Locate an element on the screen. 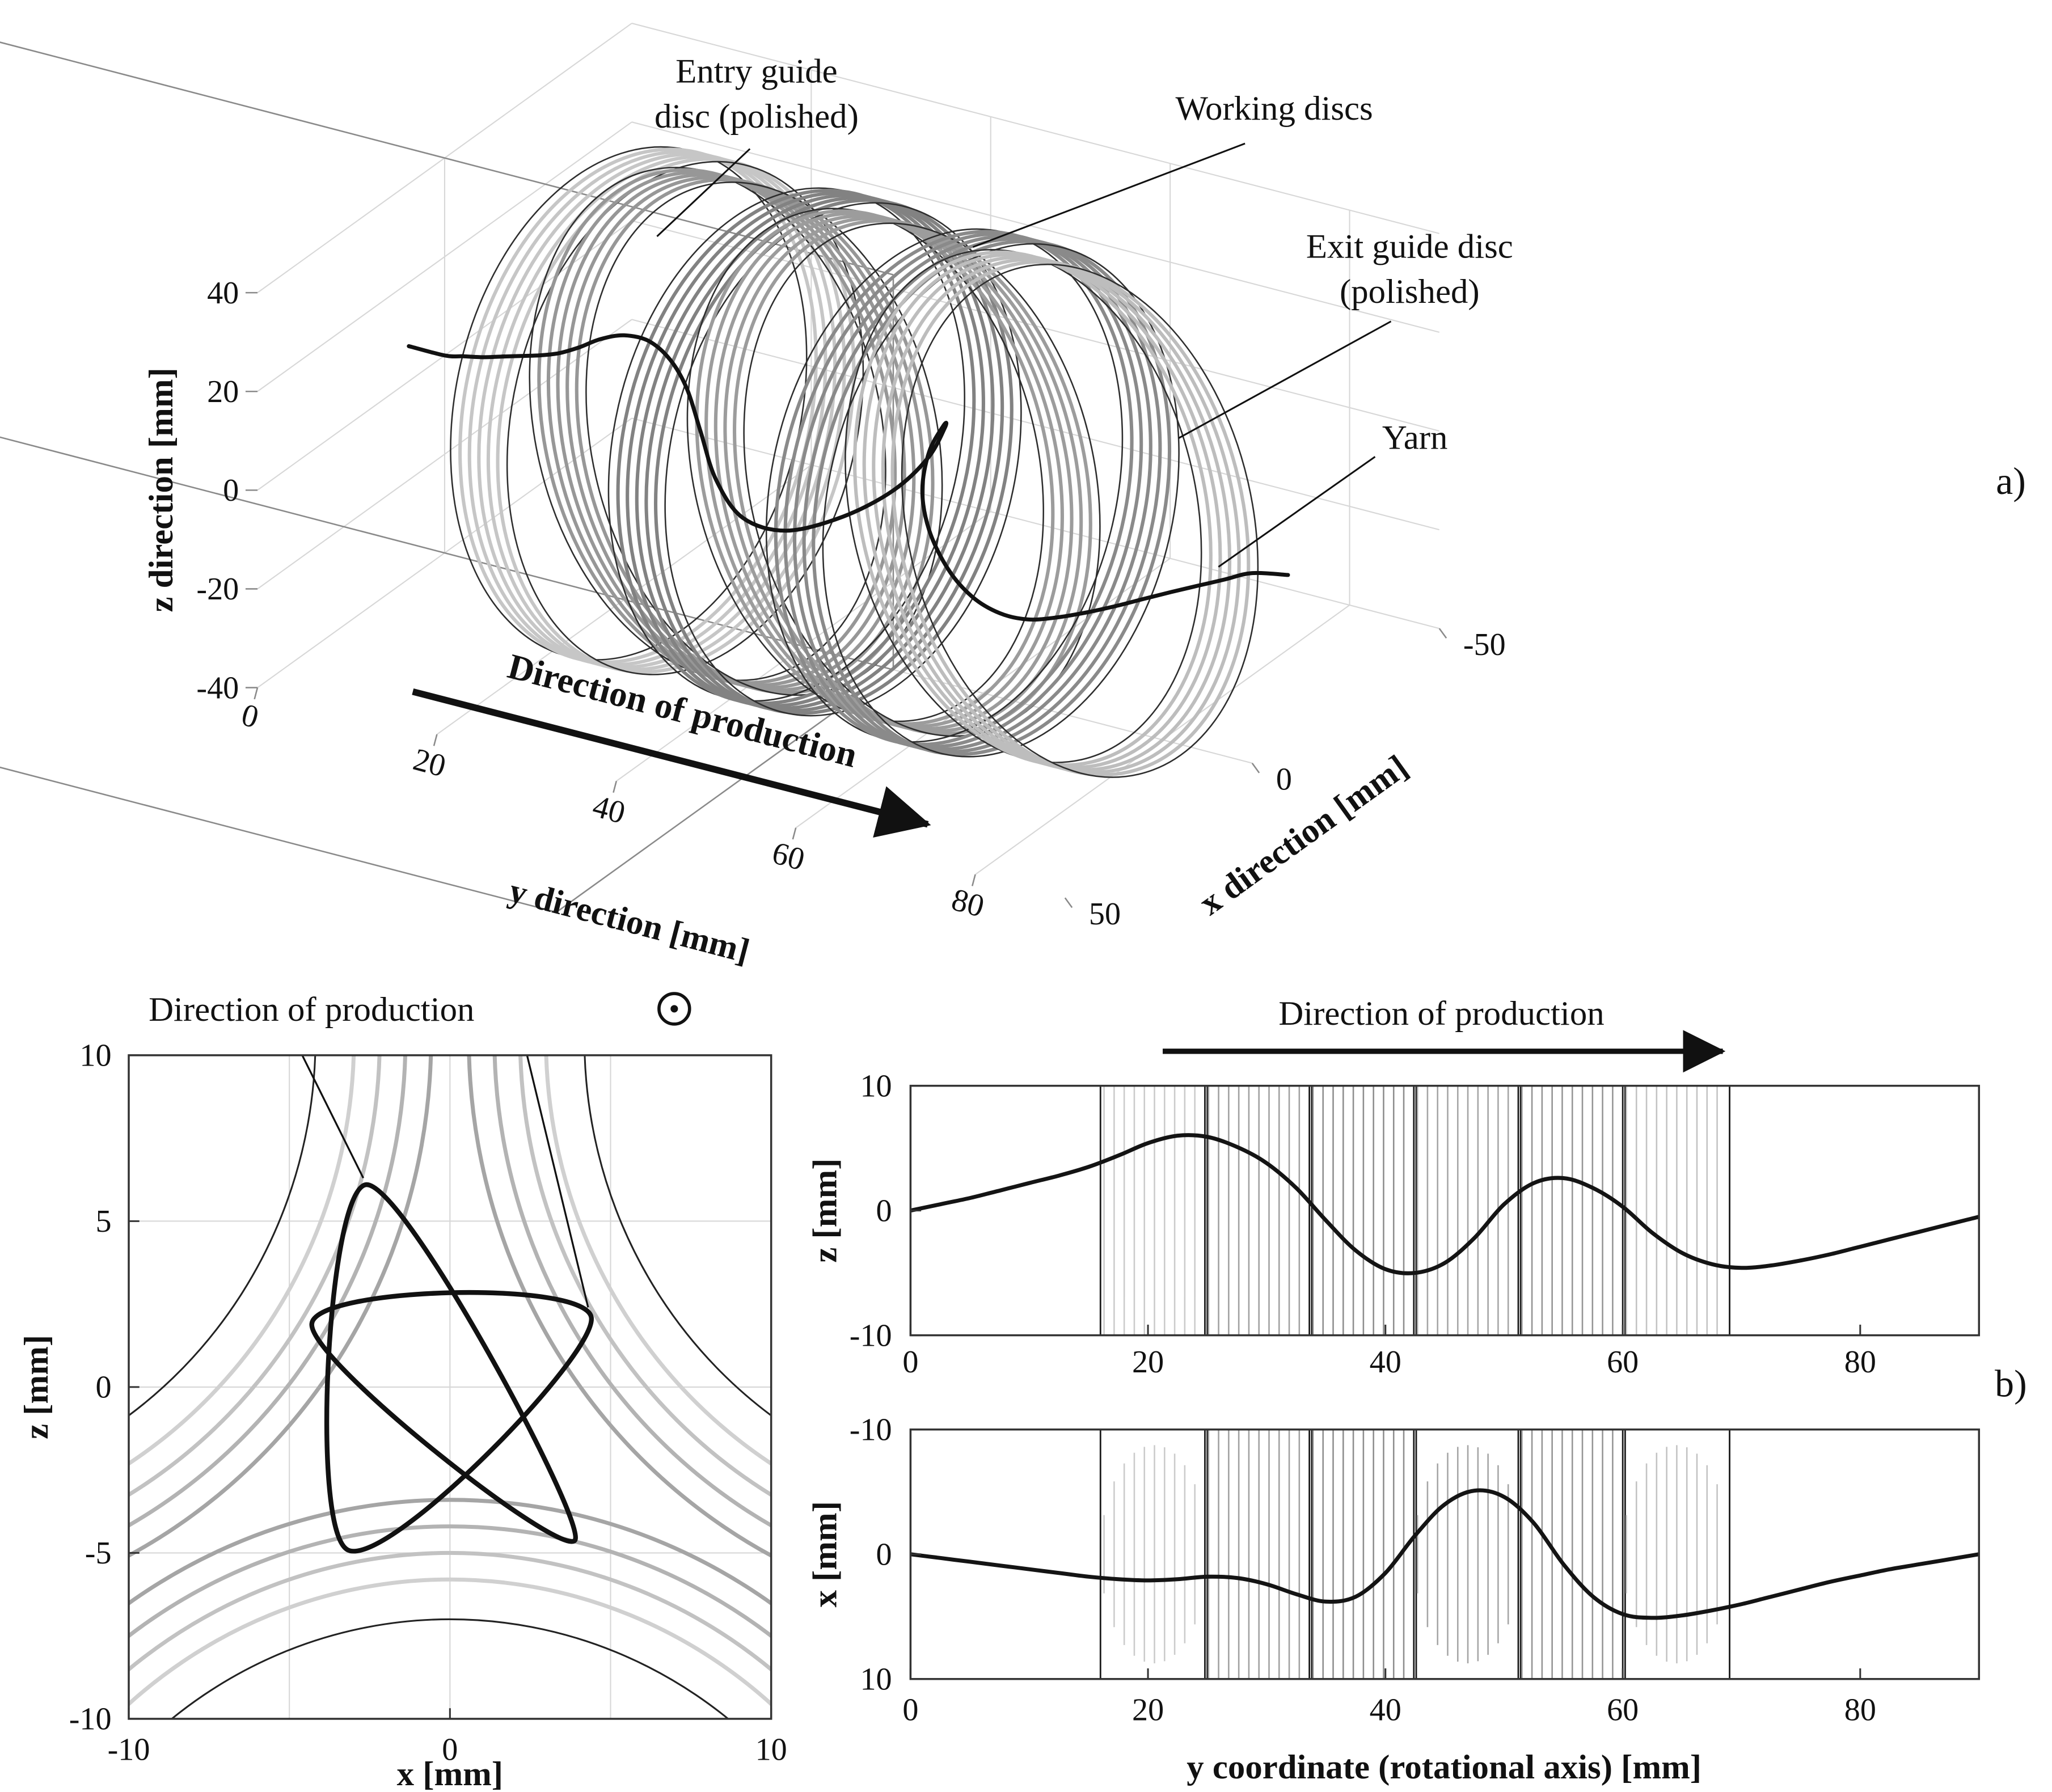 This screenshot has height=1792, width=2052. xy-y-tick-label: 20 is located at coordinates (1148, 1709).